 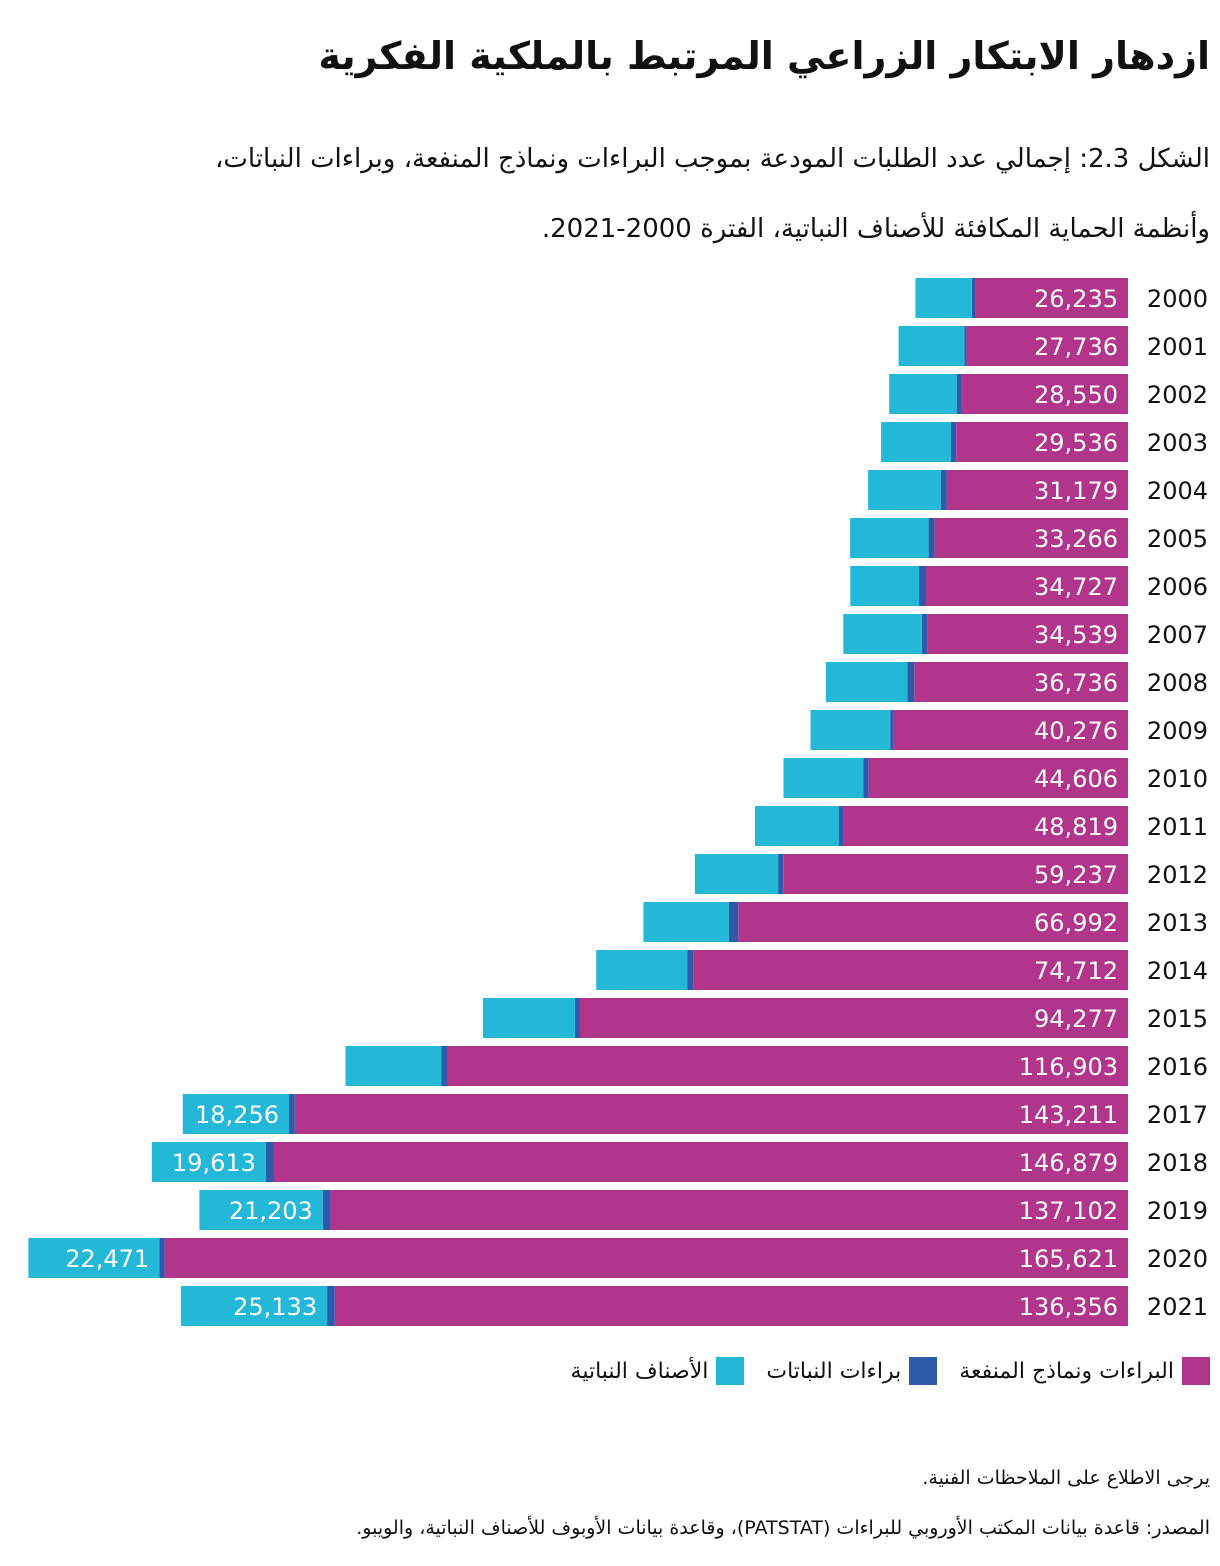 What do you see at coordinates (690, 970) in the screenshot?
I see `bar-segment-plant-patents-2014` at bounding box center [690, 970].